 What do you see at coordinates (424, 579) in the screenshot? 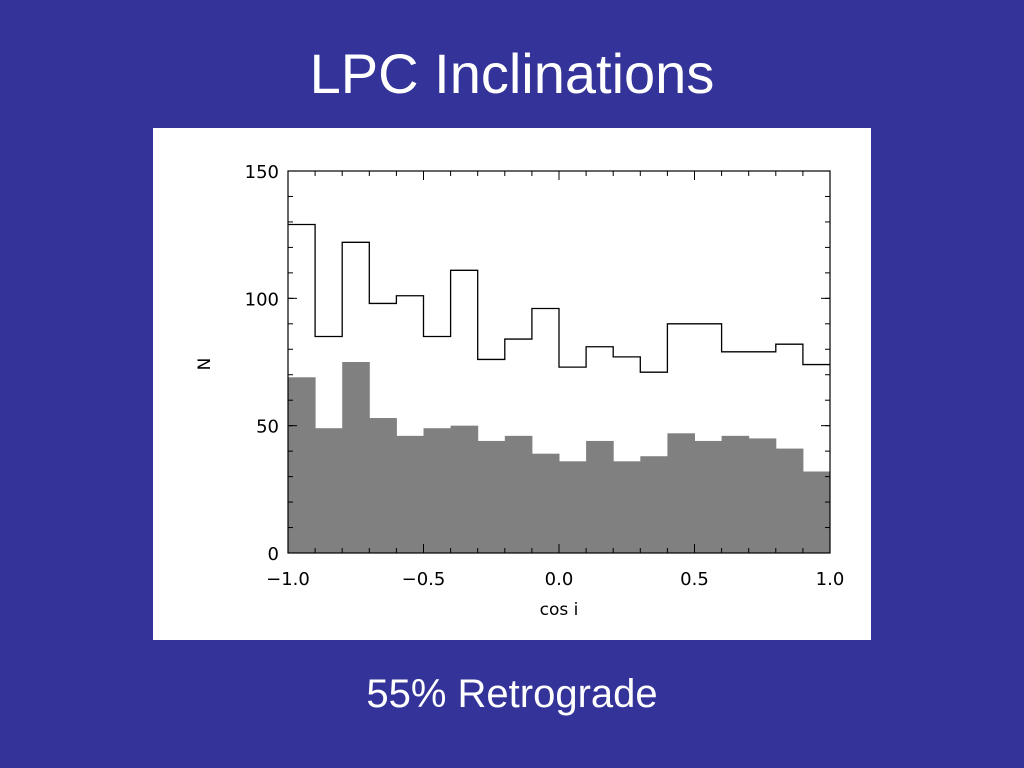
I see `x-tick-label: −0.5` at bounding box center [424, 579].